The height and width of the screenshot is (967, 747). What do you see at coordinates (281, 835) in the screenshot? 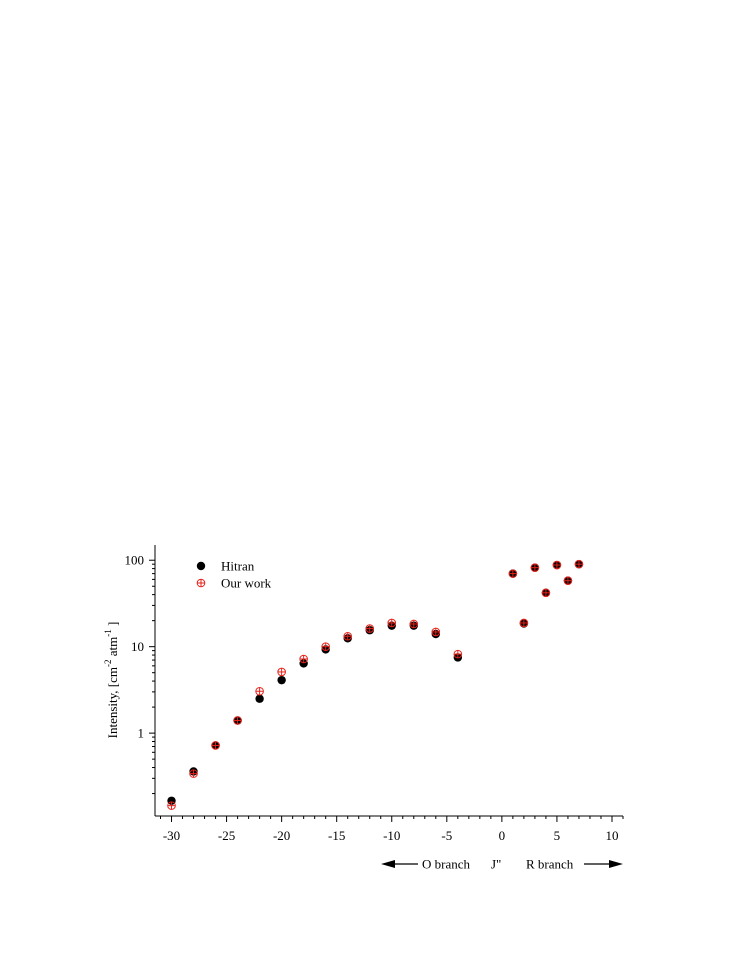
I see `x-tick-label: -20` at bounding box center [281, 835].